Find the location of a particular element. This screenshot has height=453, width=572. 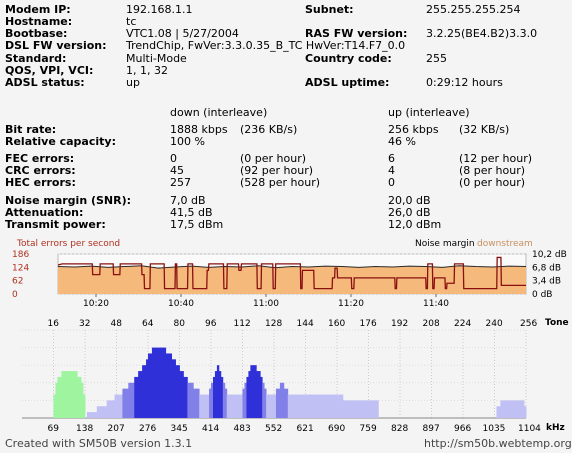

stat-up: 4 is located at coordinates (391, 170).